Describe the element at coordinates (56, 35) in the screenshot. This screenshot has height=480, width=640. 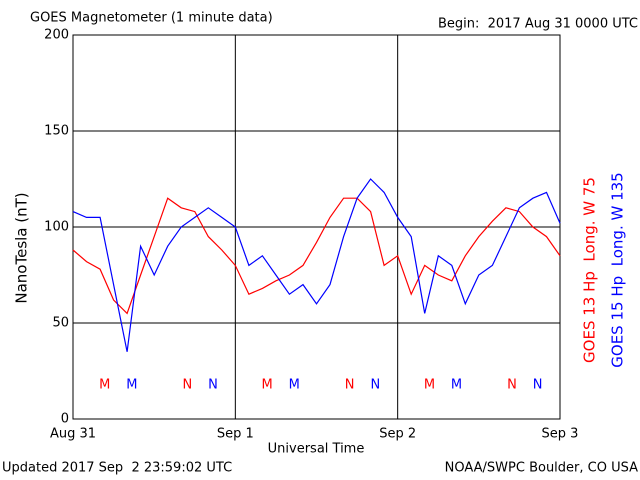
I see `y-tick-label: 200` at that location.